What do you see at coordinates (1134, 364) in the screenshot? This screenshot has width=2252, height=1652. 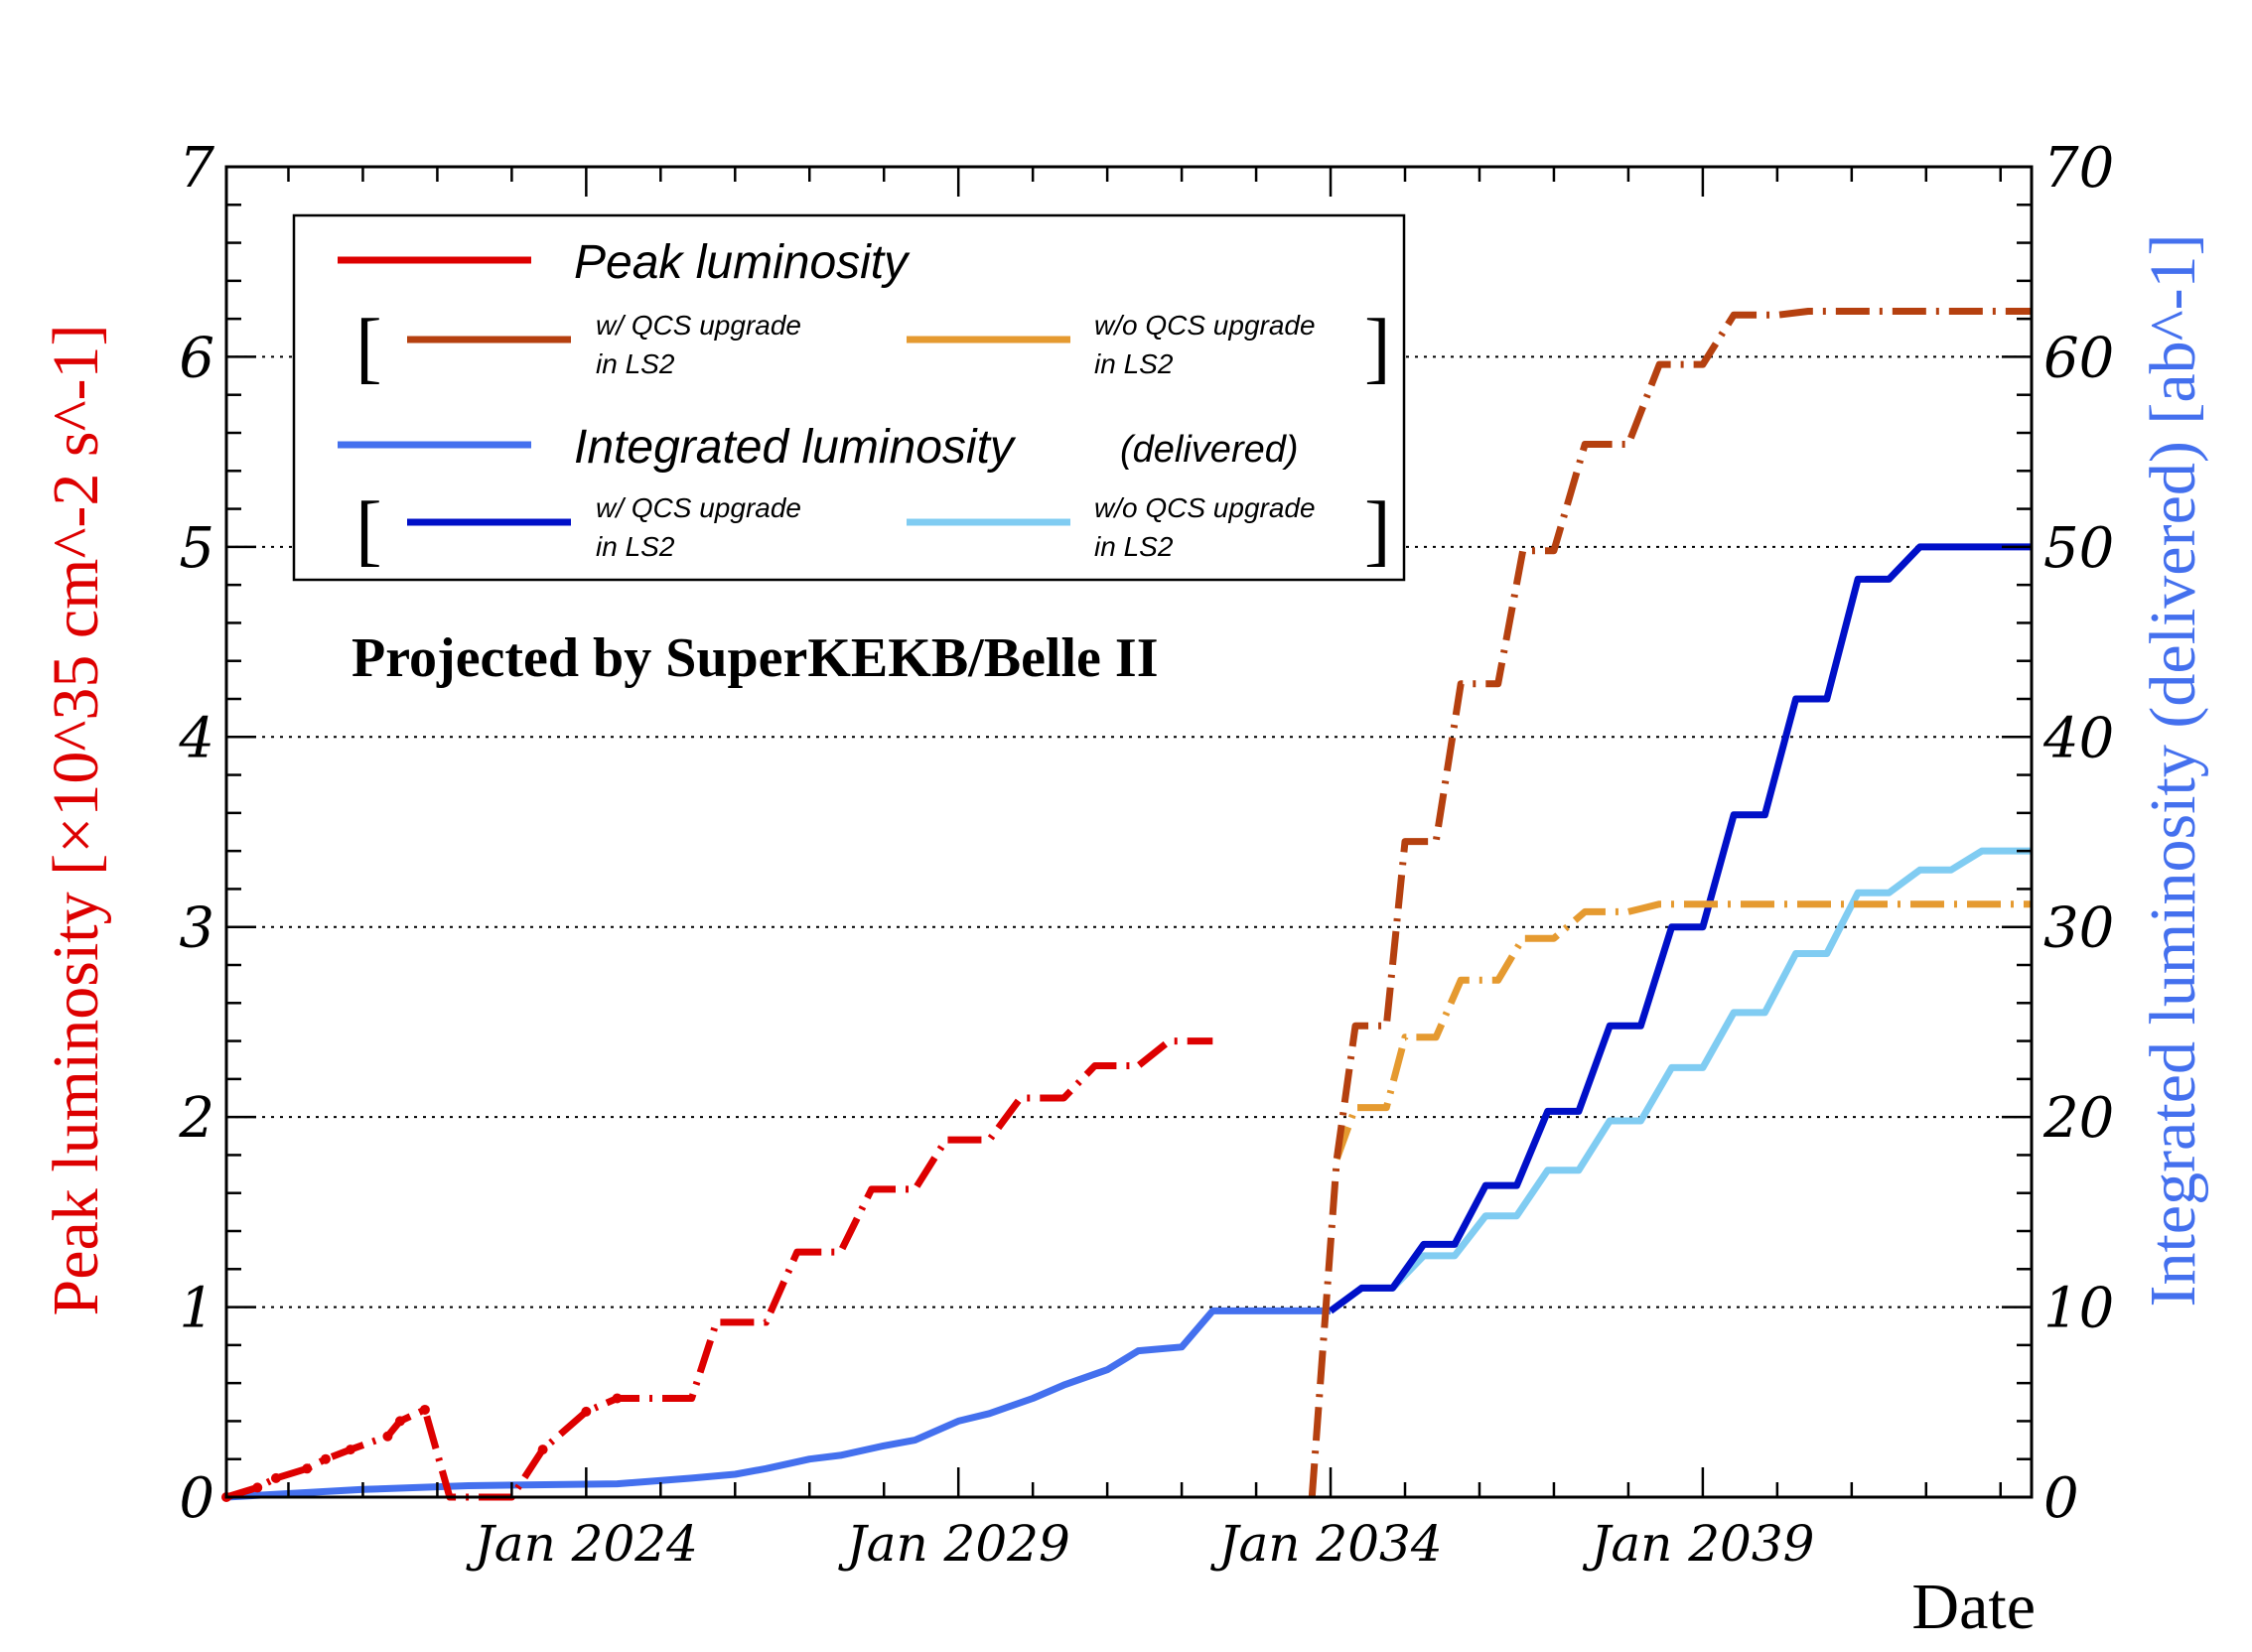 I see `legend-label-peak-noqcs-2: in LS2` at bounding box center [1134, 364].